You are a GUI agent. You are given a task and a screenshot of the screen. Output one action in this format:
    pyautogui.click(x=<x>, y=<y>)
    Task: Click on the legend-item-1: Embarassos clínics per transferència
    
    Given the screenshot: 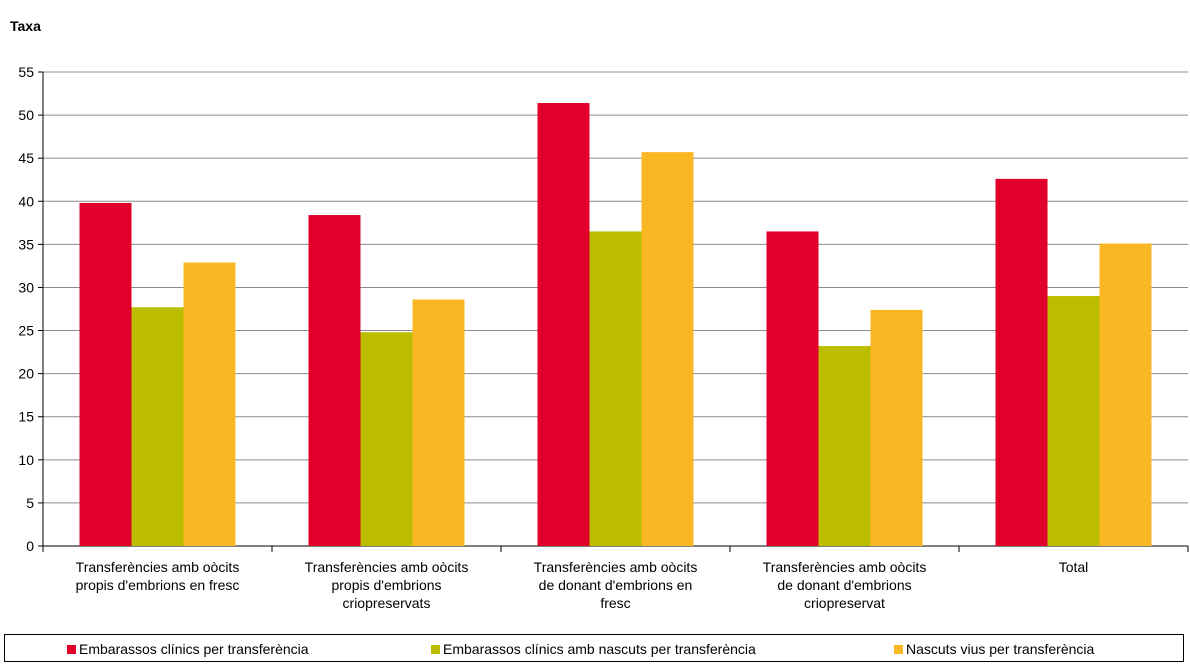 What is the action you would take?
    pyautogui.click(x=188, y=649)
    